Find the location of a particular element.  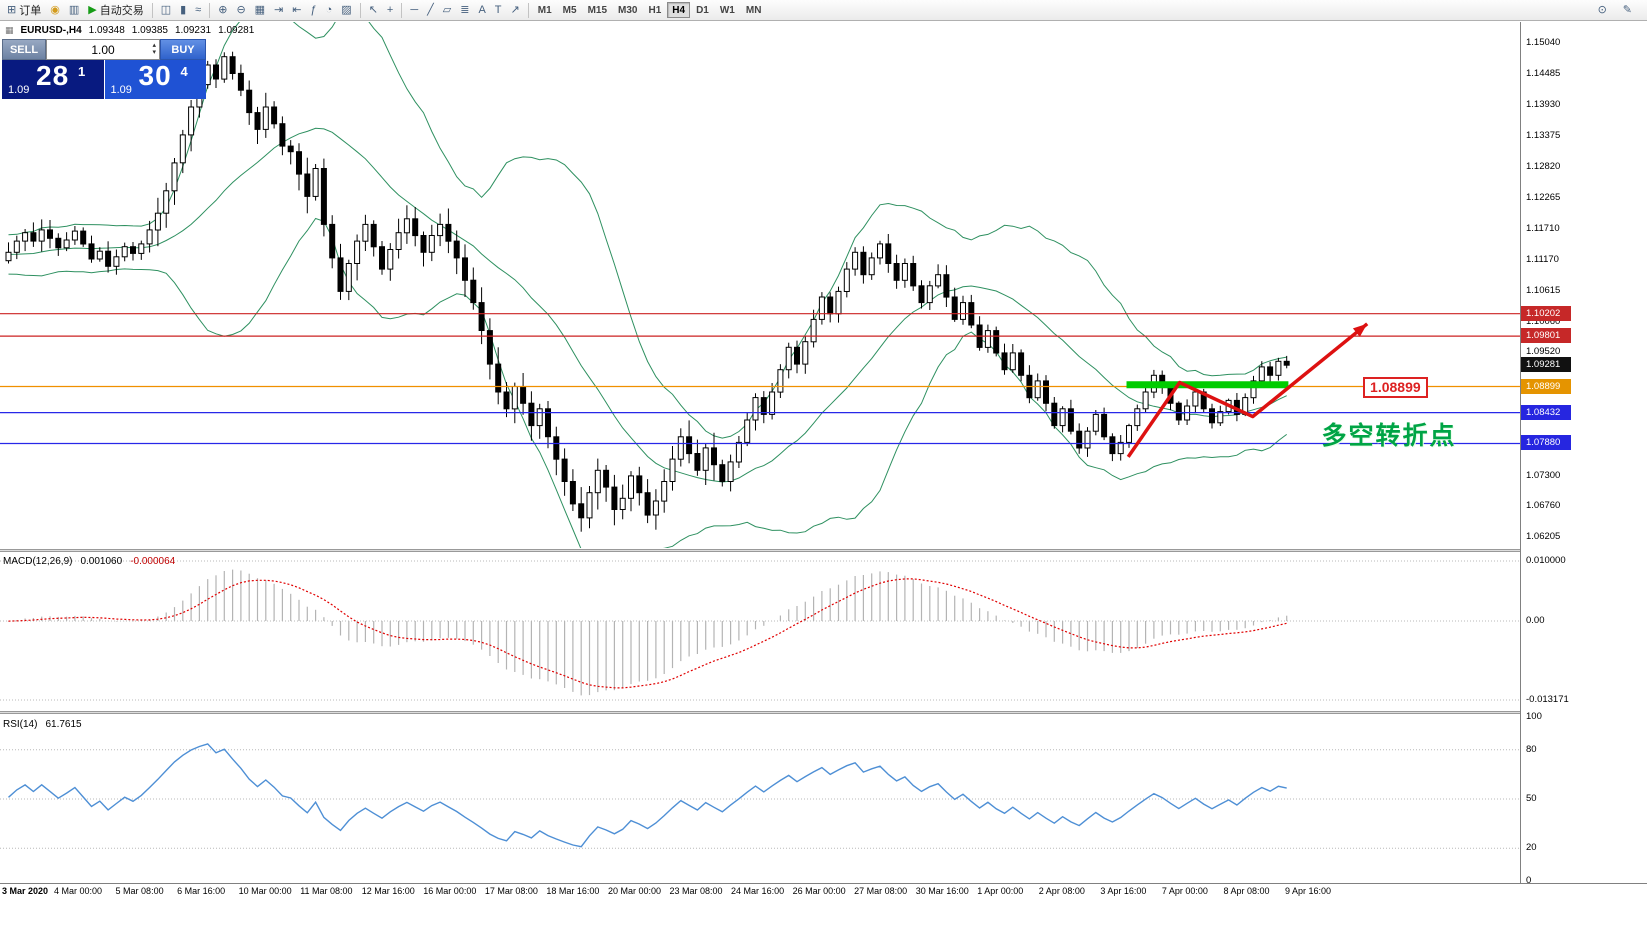

indicators-icon: ƒ is located at coordinates (313, 9).